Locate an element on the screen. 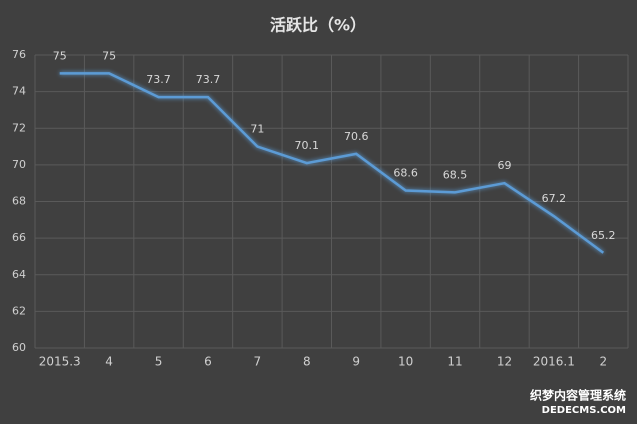 The width and height of the screenshot is (637, 424). data-label: 68.5 is located at coordinates (455, 174).